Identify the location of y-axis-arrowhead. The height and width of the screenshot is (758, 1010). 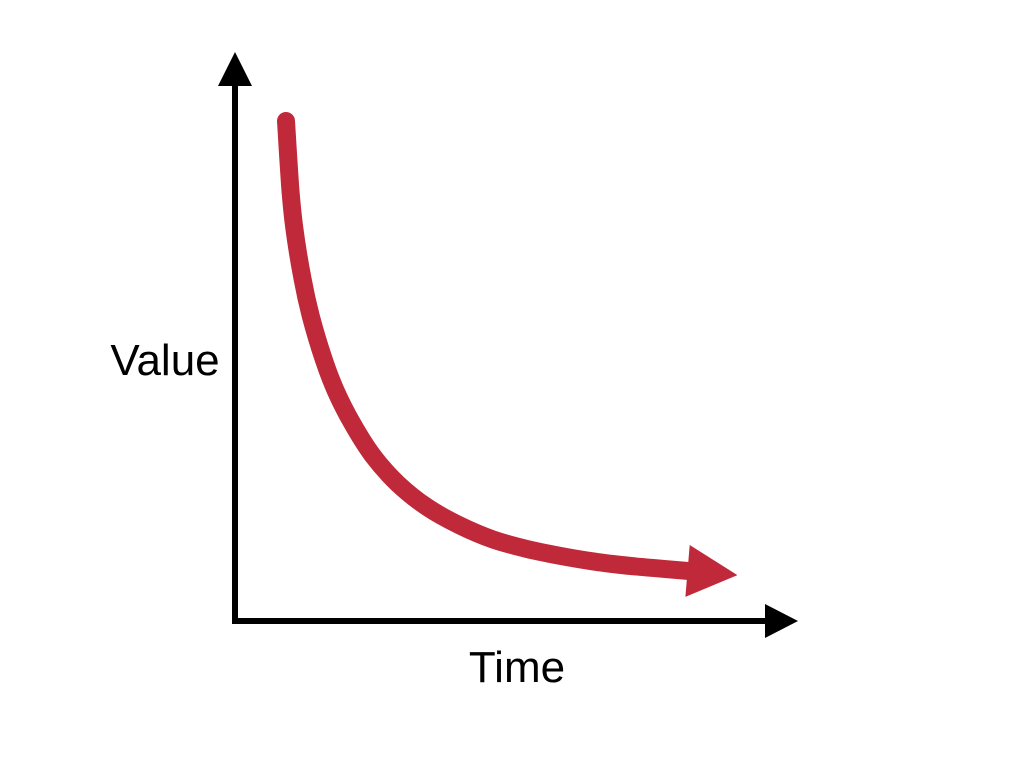
(235, 69).